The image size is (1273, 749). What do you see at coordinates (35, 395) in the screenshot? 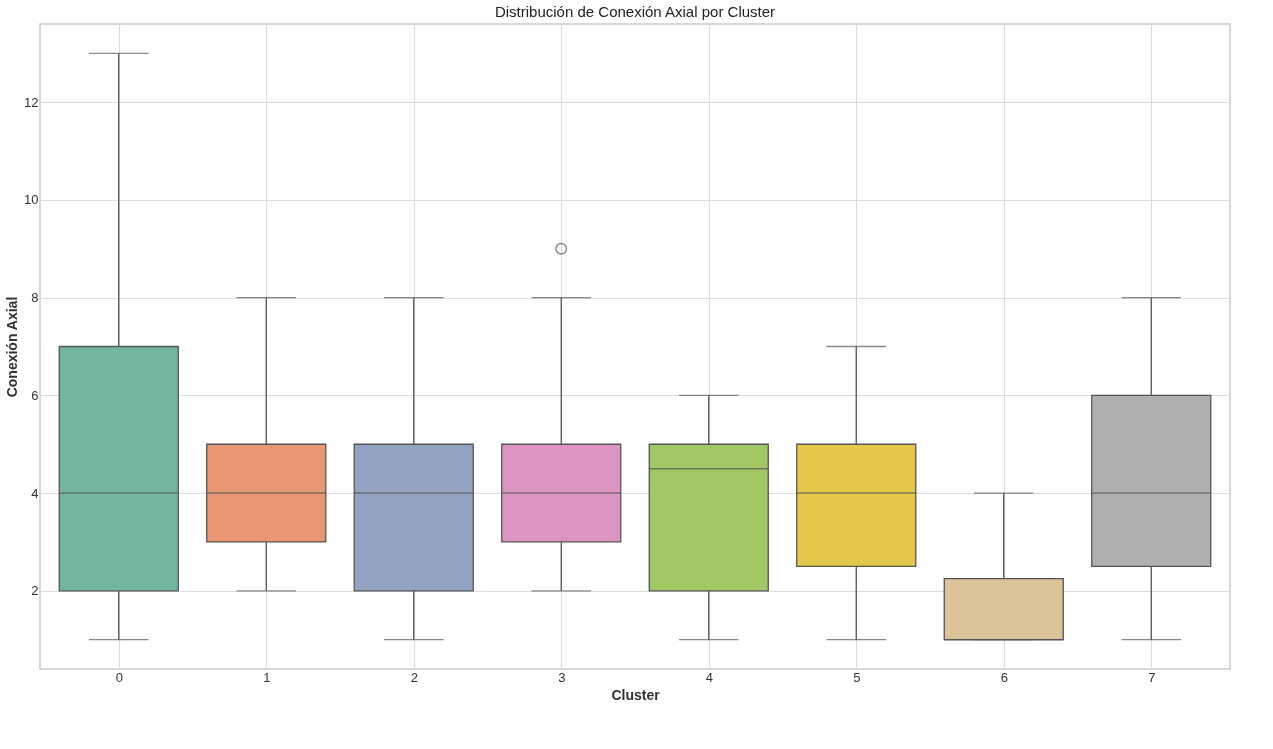
I see `y-tick-label: 6` at bounding box center [35, 395].